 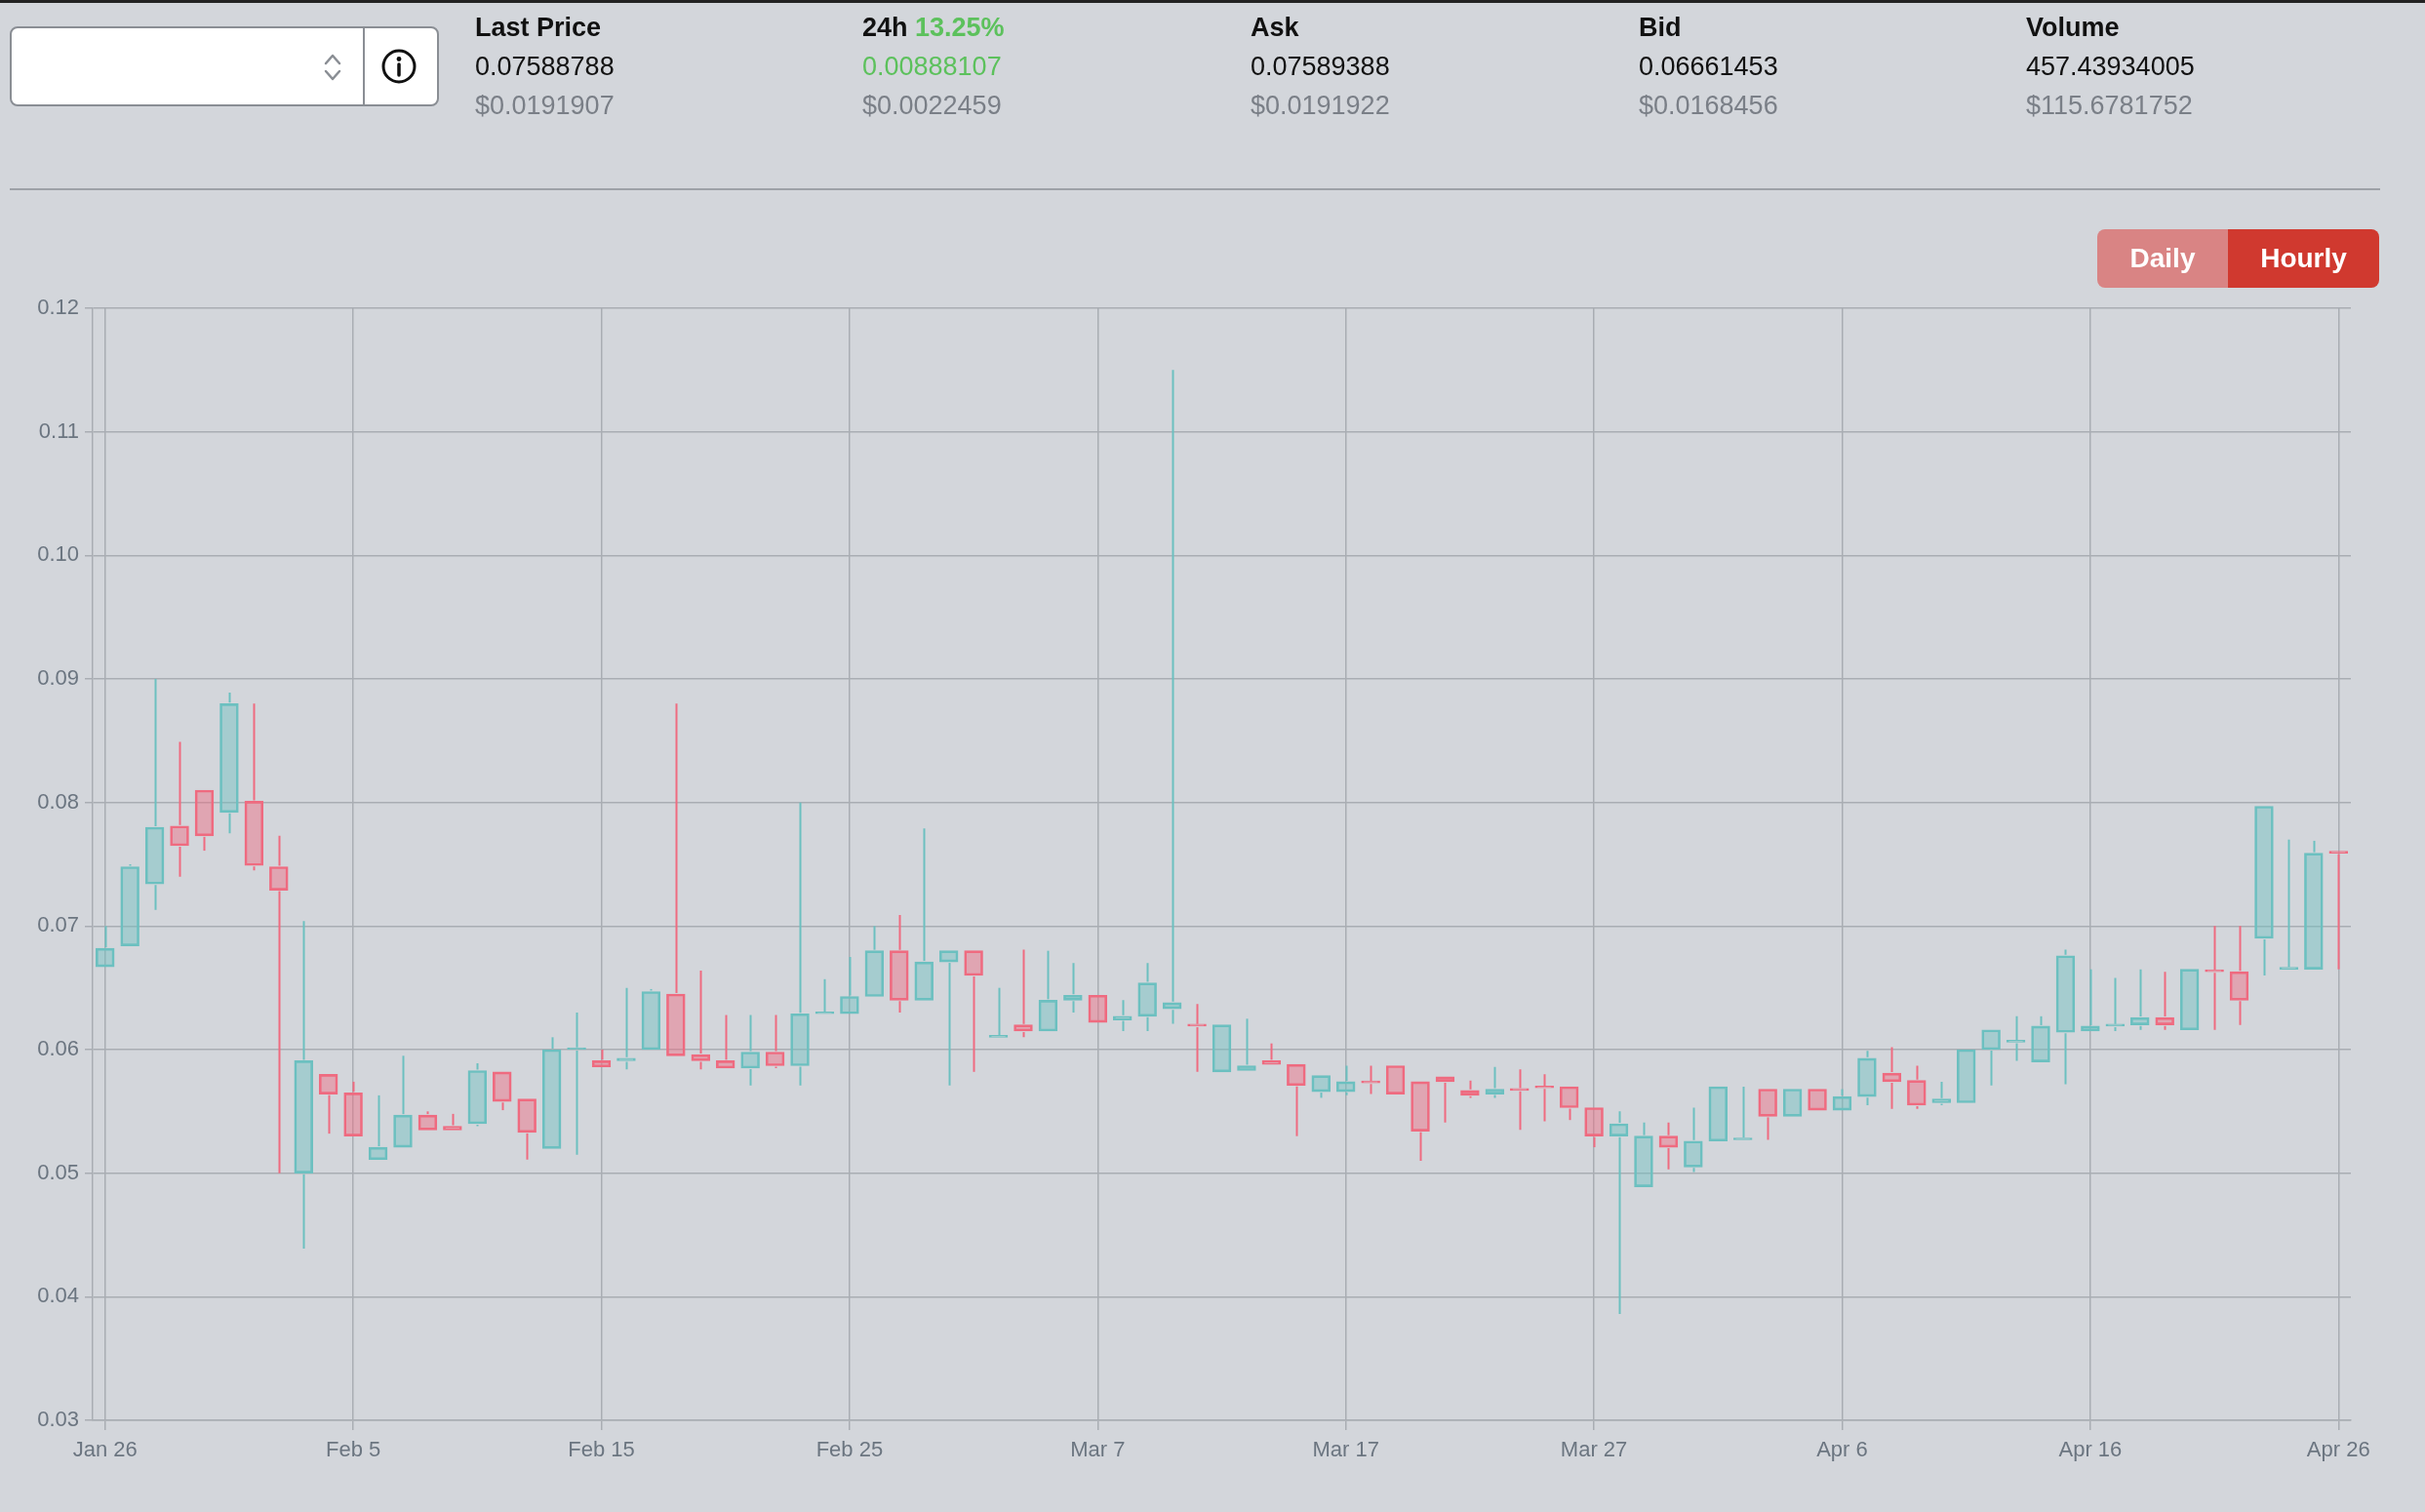 What do you see at coordinates (545, 105) in the screenshot?
I see `text: $0.0191907` at bounding box center [545, 105].